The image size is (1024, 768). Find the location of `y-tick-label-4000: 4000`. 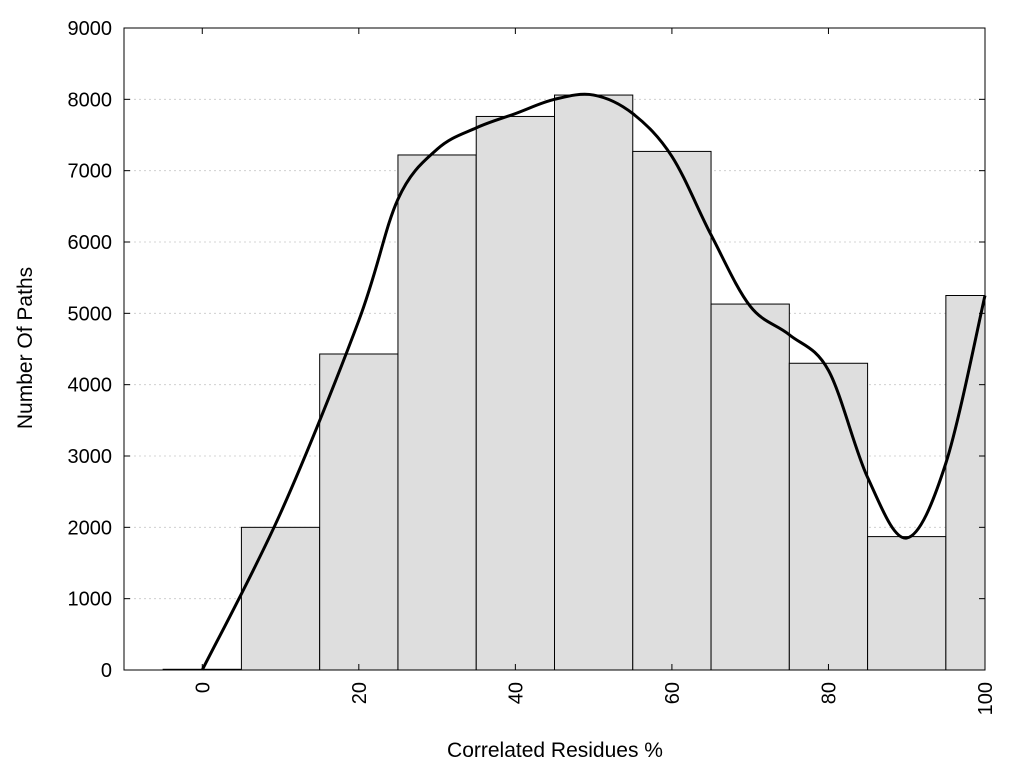

y-tick-label-4000: 4000 is located at coordinates (90, 386).